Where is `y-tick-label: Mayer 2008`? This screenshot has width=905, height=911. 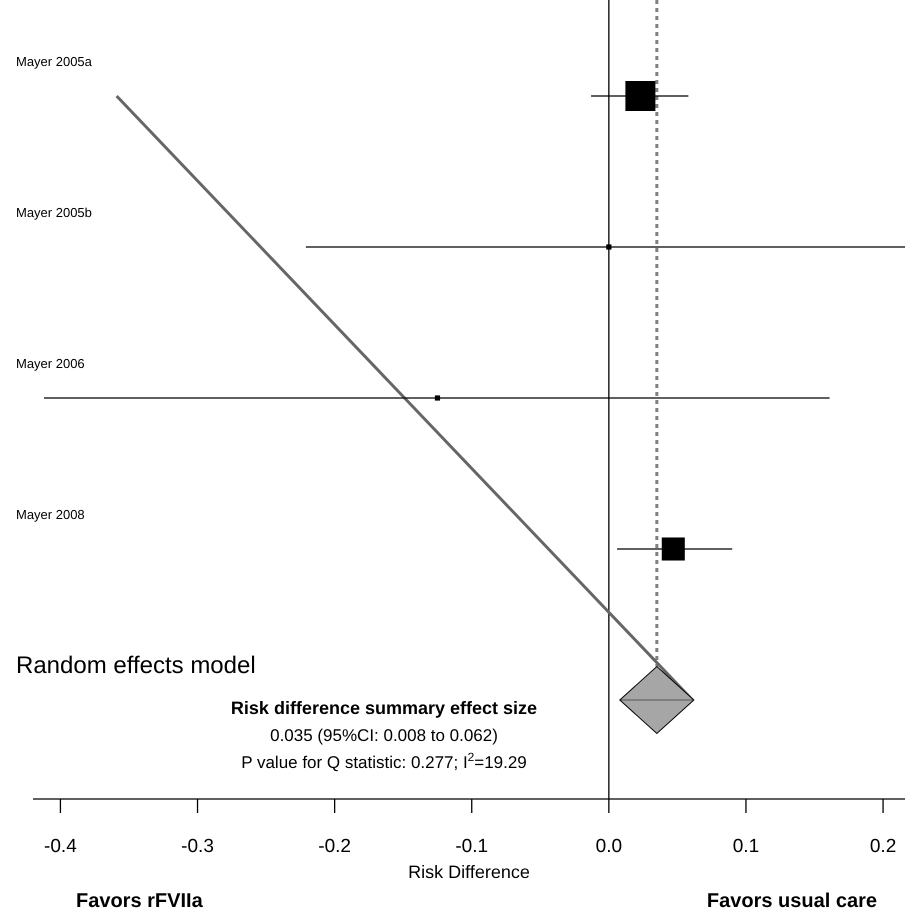
y-tick-label: Mayer 2008 is located at coordinates (50, 514).